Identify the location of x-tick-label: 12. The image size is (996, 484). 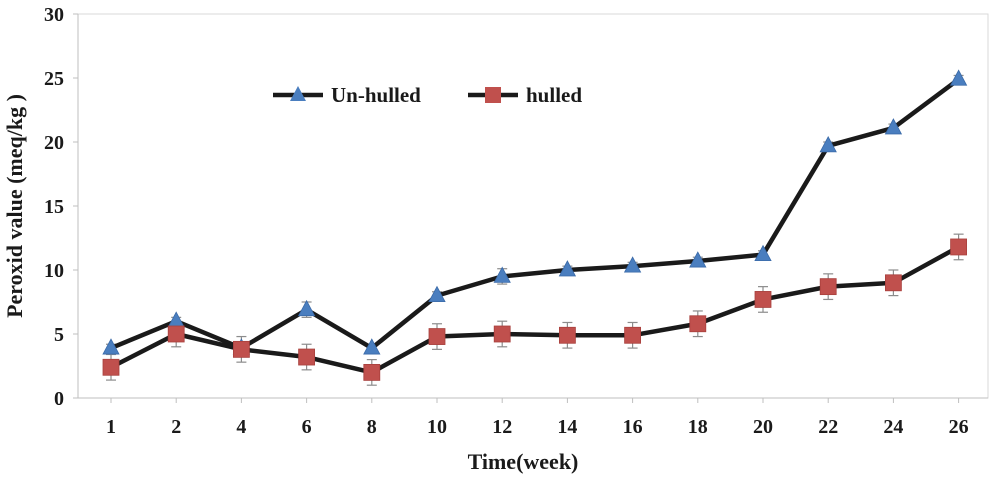
(502, 427).